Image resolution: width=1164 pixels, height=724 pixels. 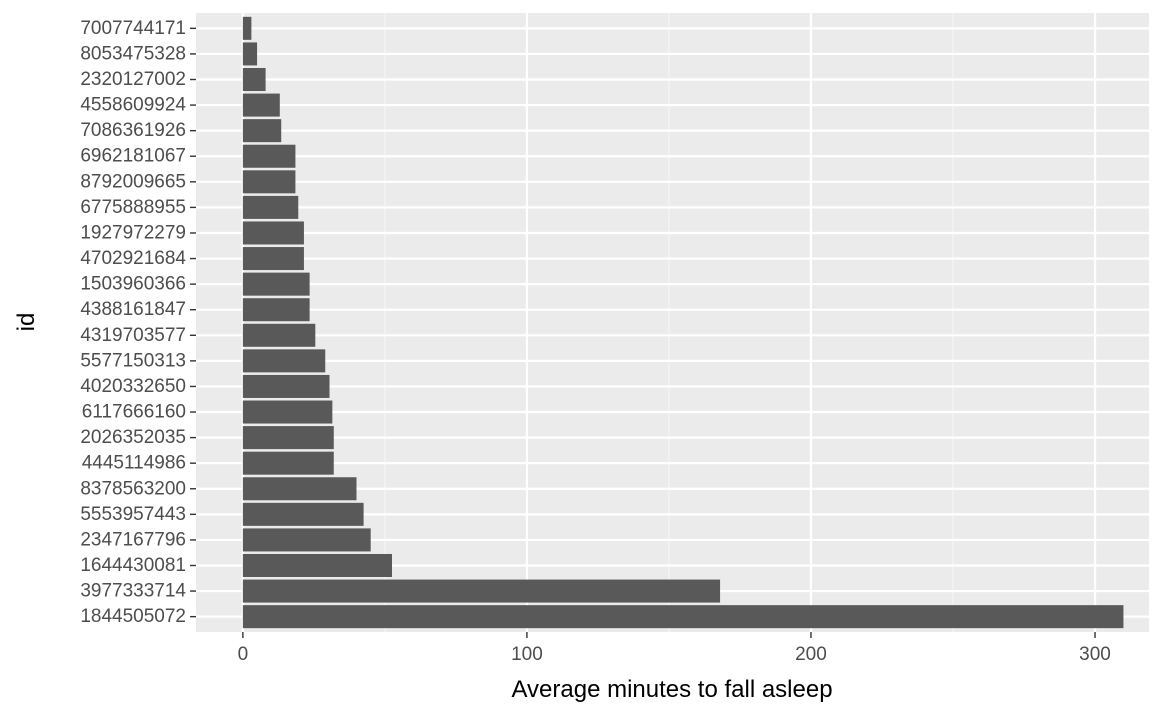 I want to click on y-tick-label: 2347167796, so click(x=133, y=539).